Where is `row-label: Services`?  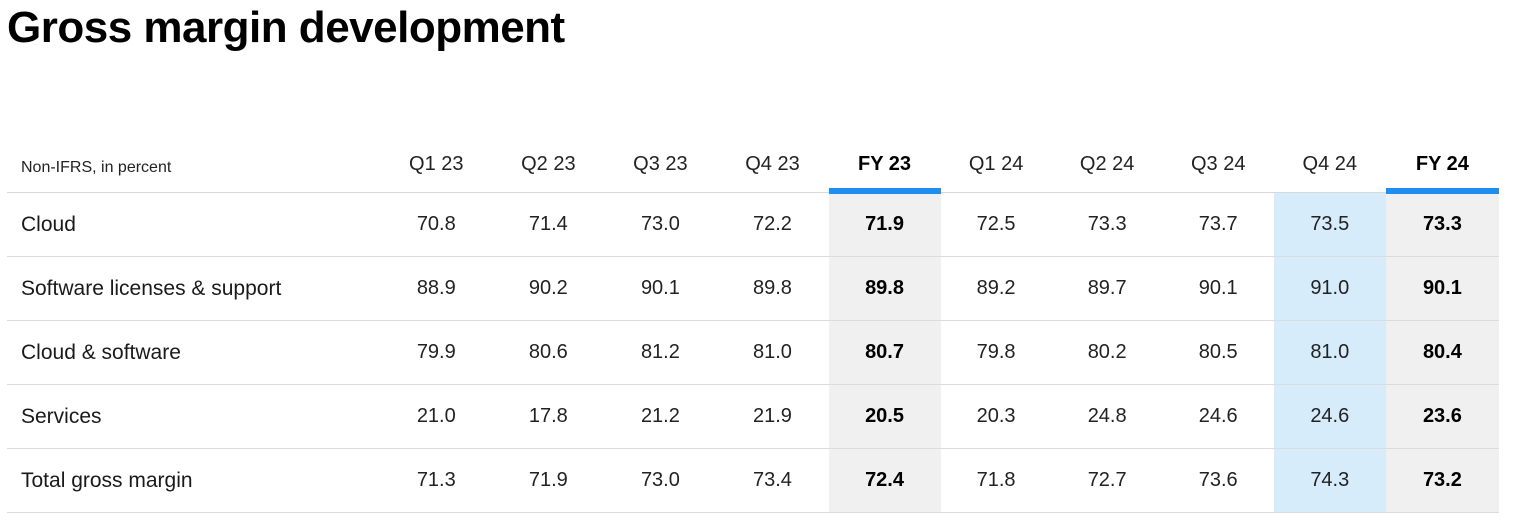
row-label: Services is located at coordinates (194, 416).